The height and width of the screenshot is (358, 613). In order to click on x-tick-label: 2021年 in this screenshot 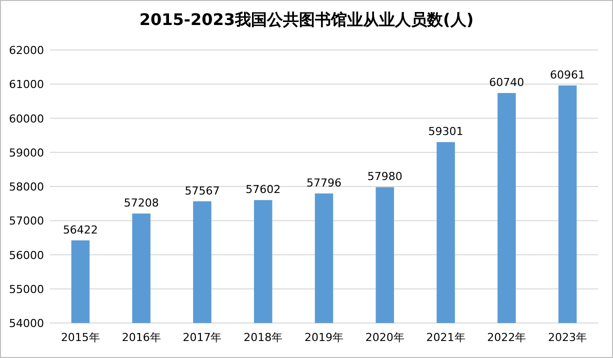, I will do `click(446, 337)`.